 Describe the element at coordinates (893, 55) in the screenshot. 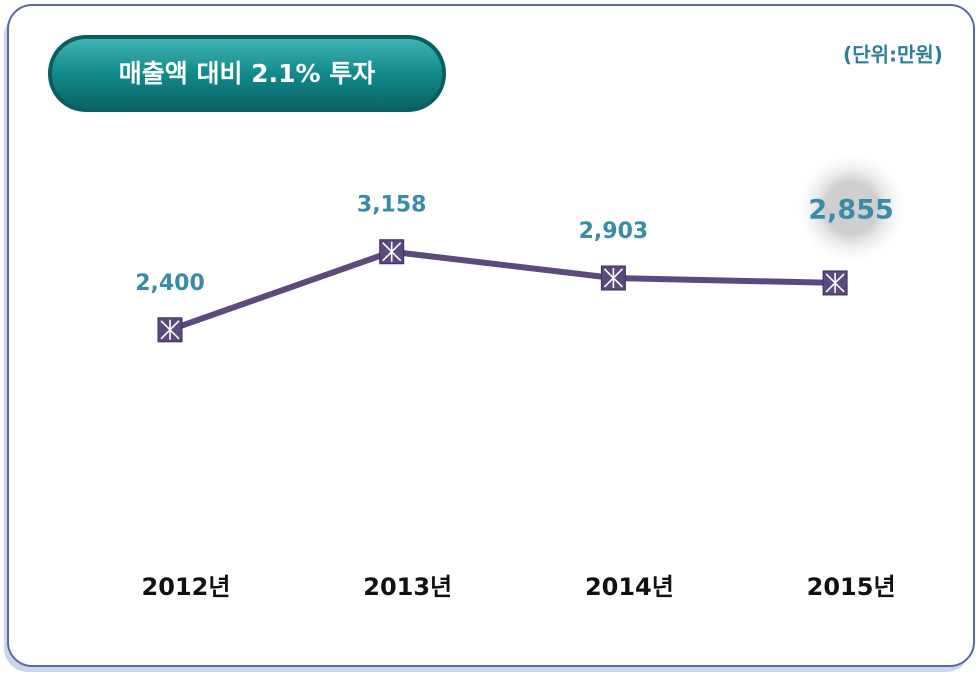

I see `unit-label: (단위:만원)` at that location.